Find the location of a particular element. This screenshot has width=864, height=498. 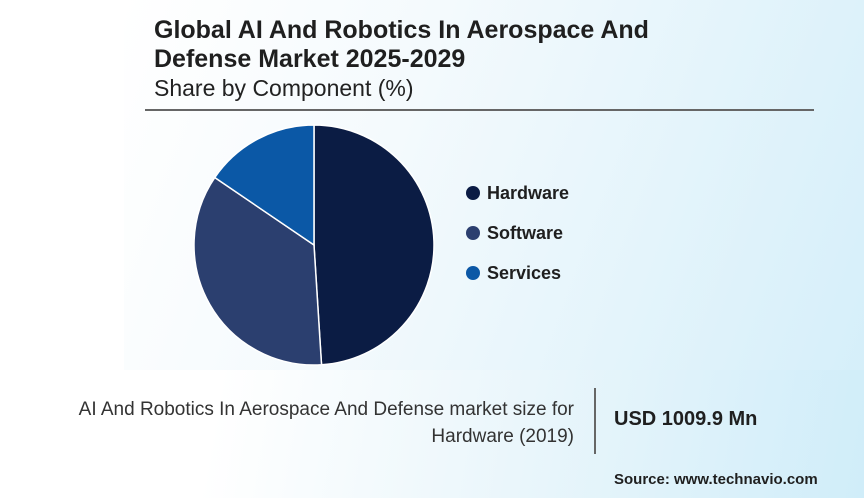

legend-label: Software is located at coordinates (525, 232).